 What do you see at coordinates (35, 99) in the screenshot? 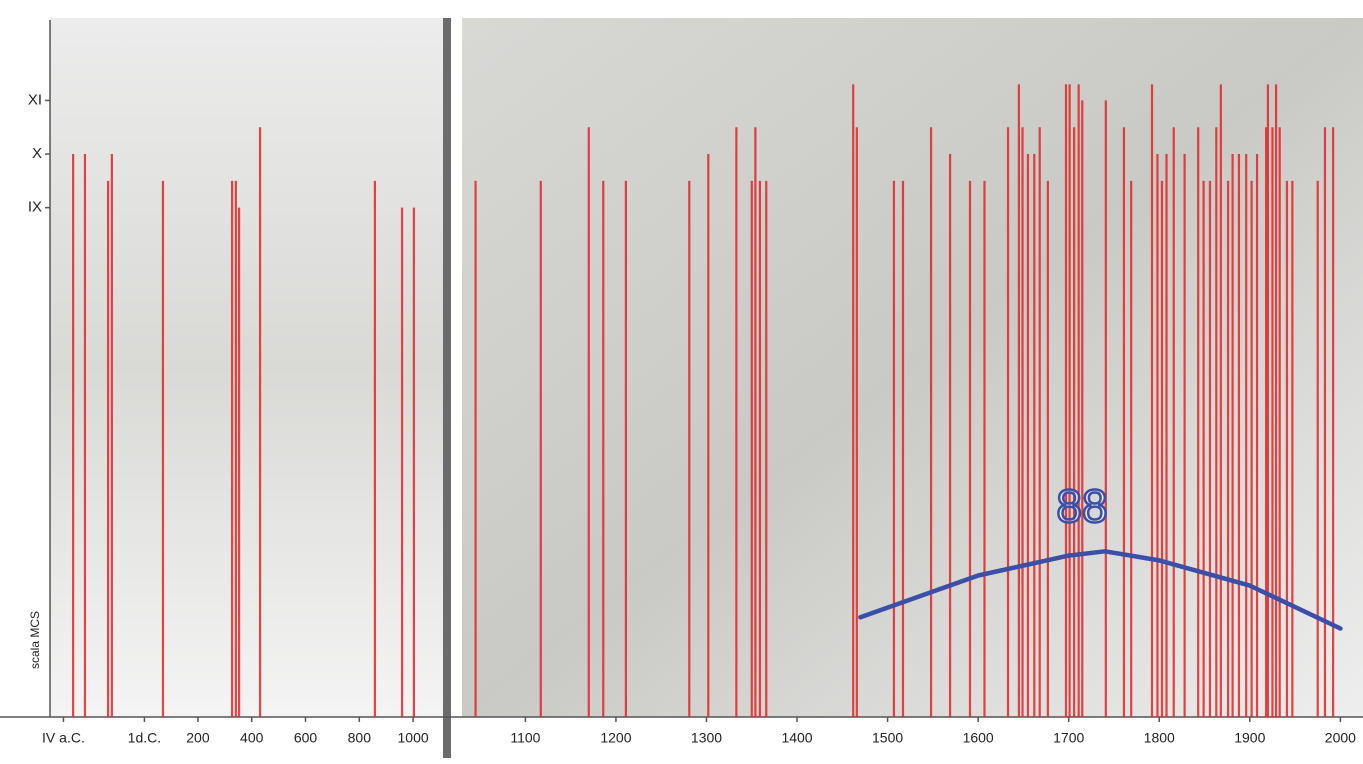
I see `y-tick-label: XI` at bounding box center [35, 99].